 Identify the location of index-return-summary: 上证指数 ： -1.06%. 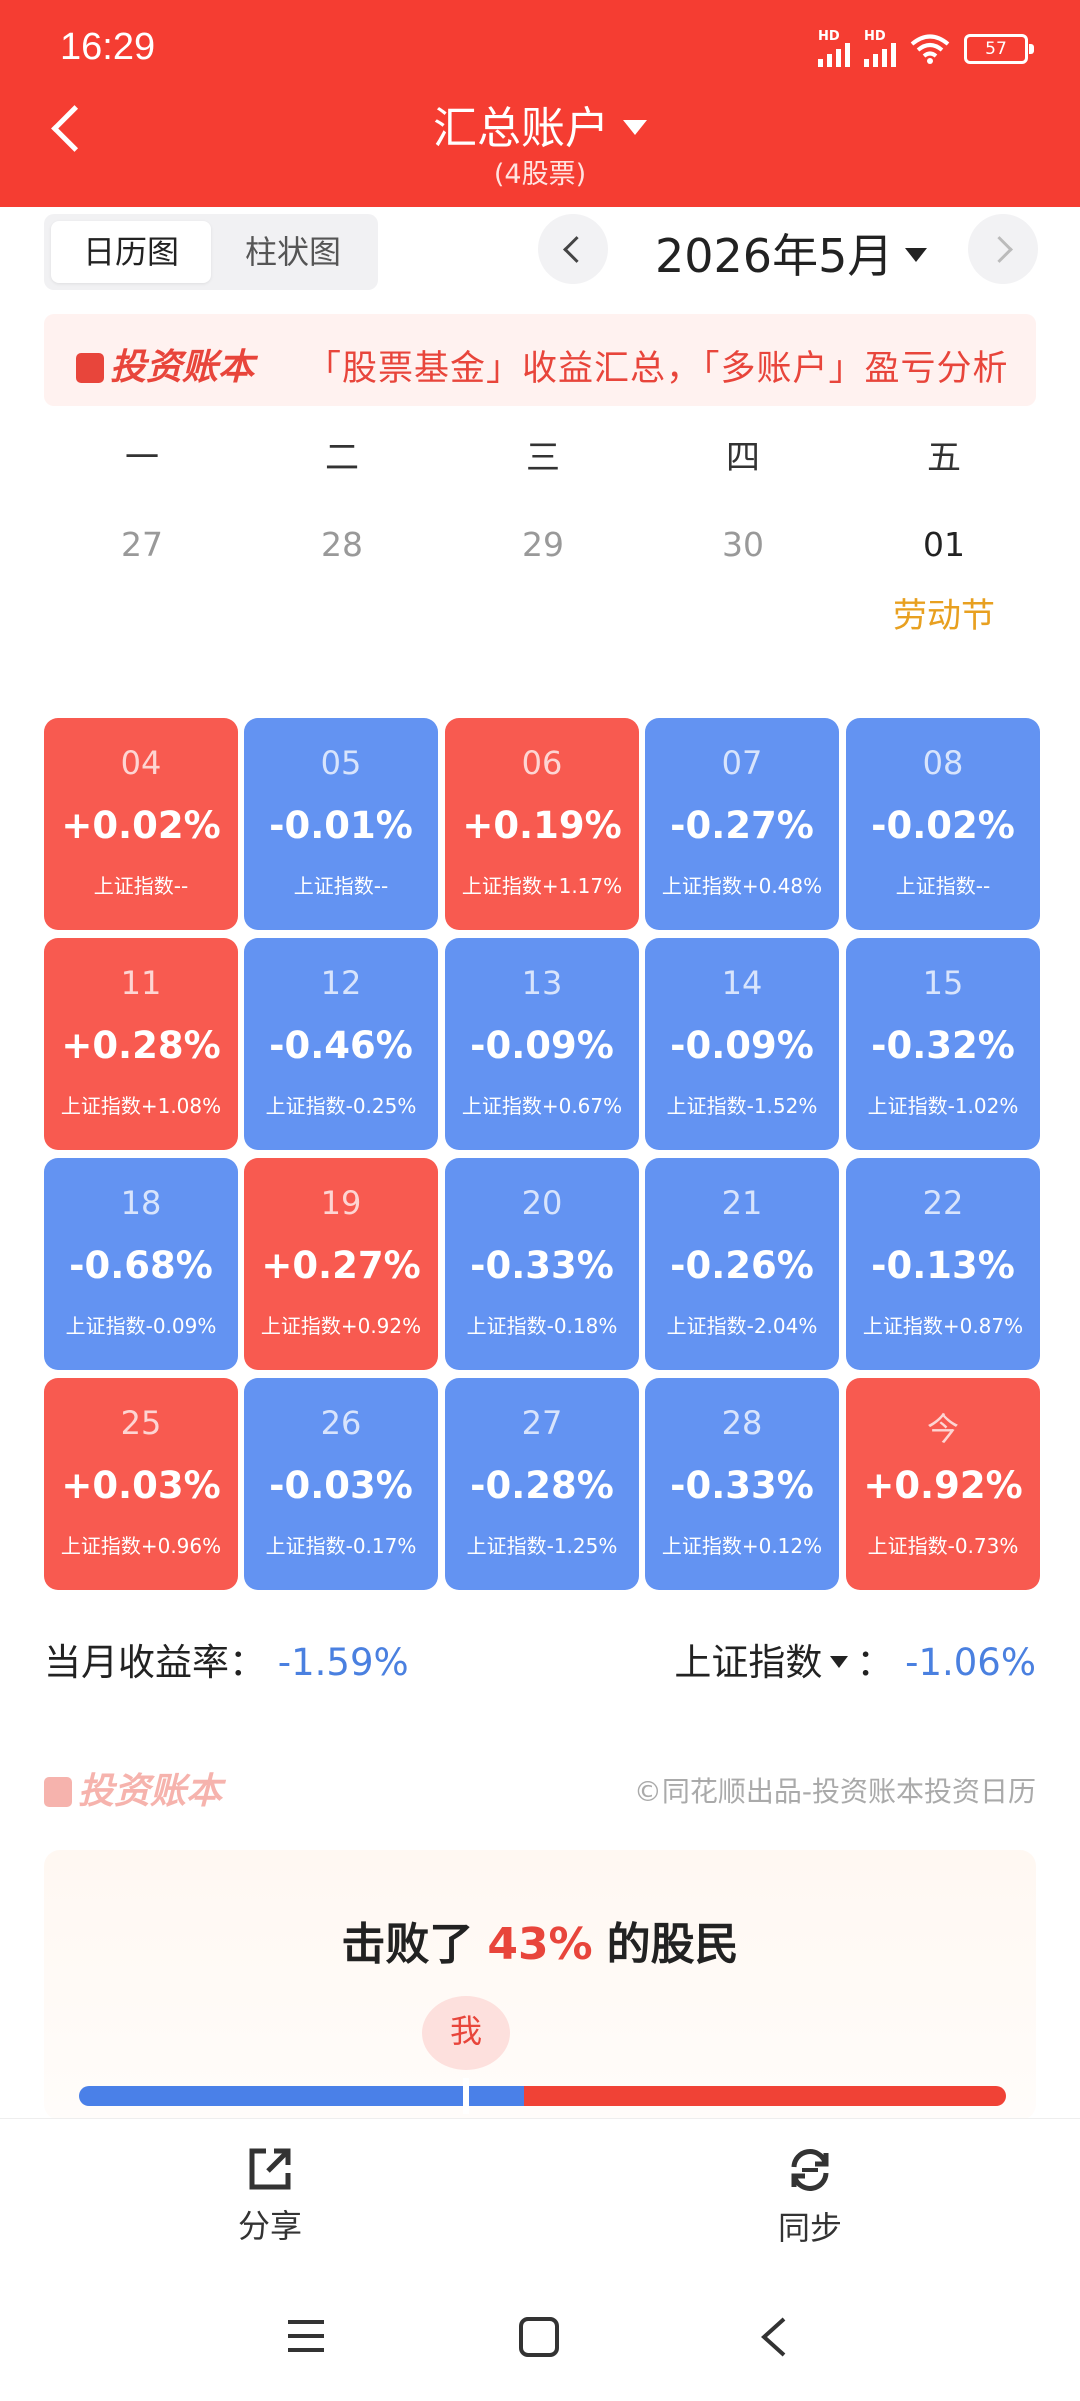
(855, 1659).